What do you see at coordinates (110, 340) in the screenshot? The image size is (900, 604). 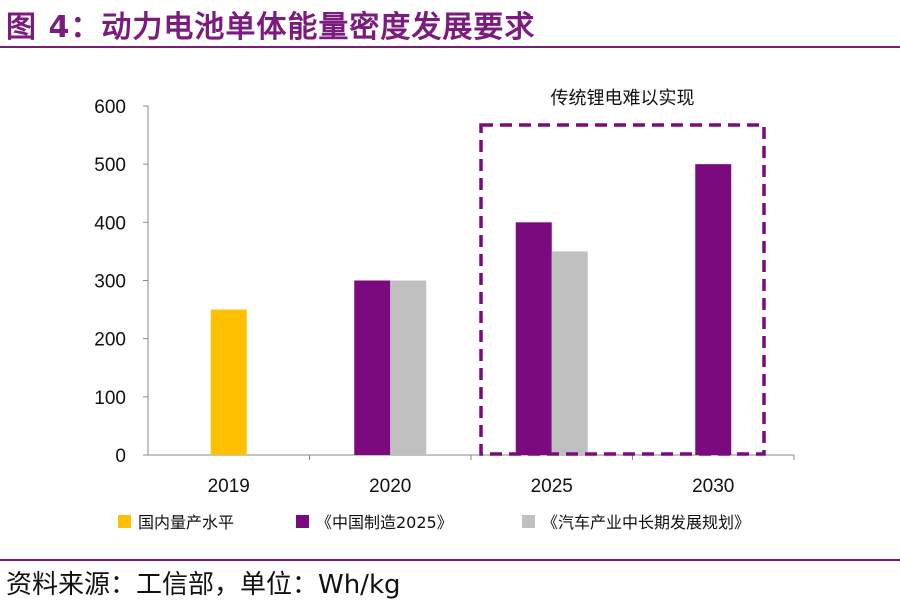 I see `y-tick-label: 200` at bounding box center [110, 340].